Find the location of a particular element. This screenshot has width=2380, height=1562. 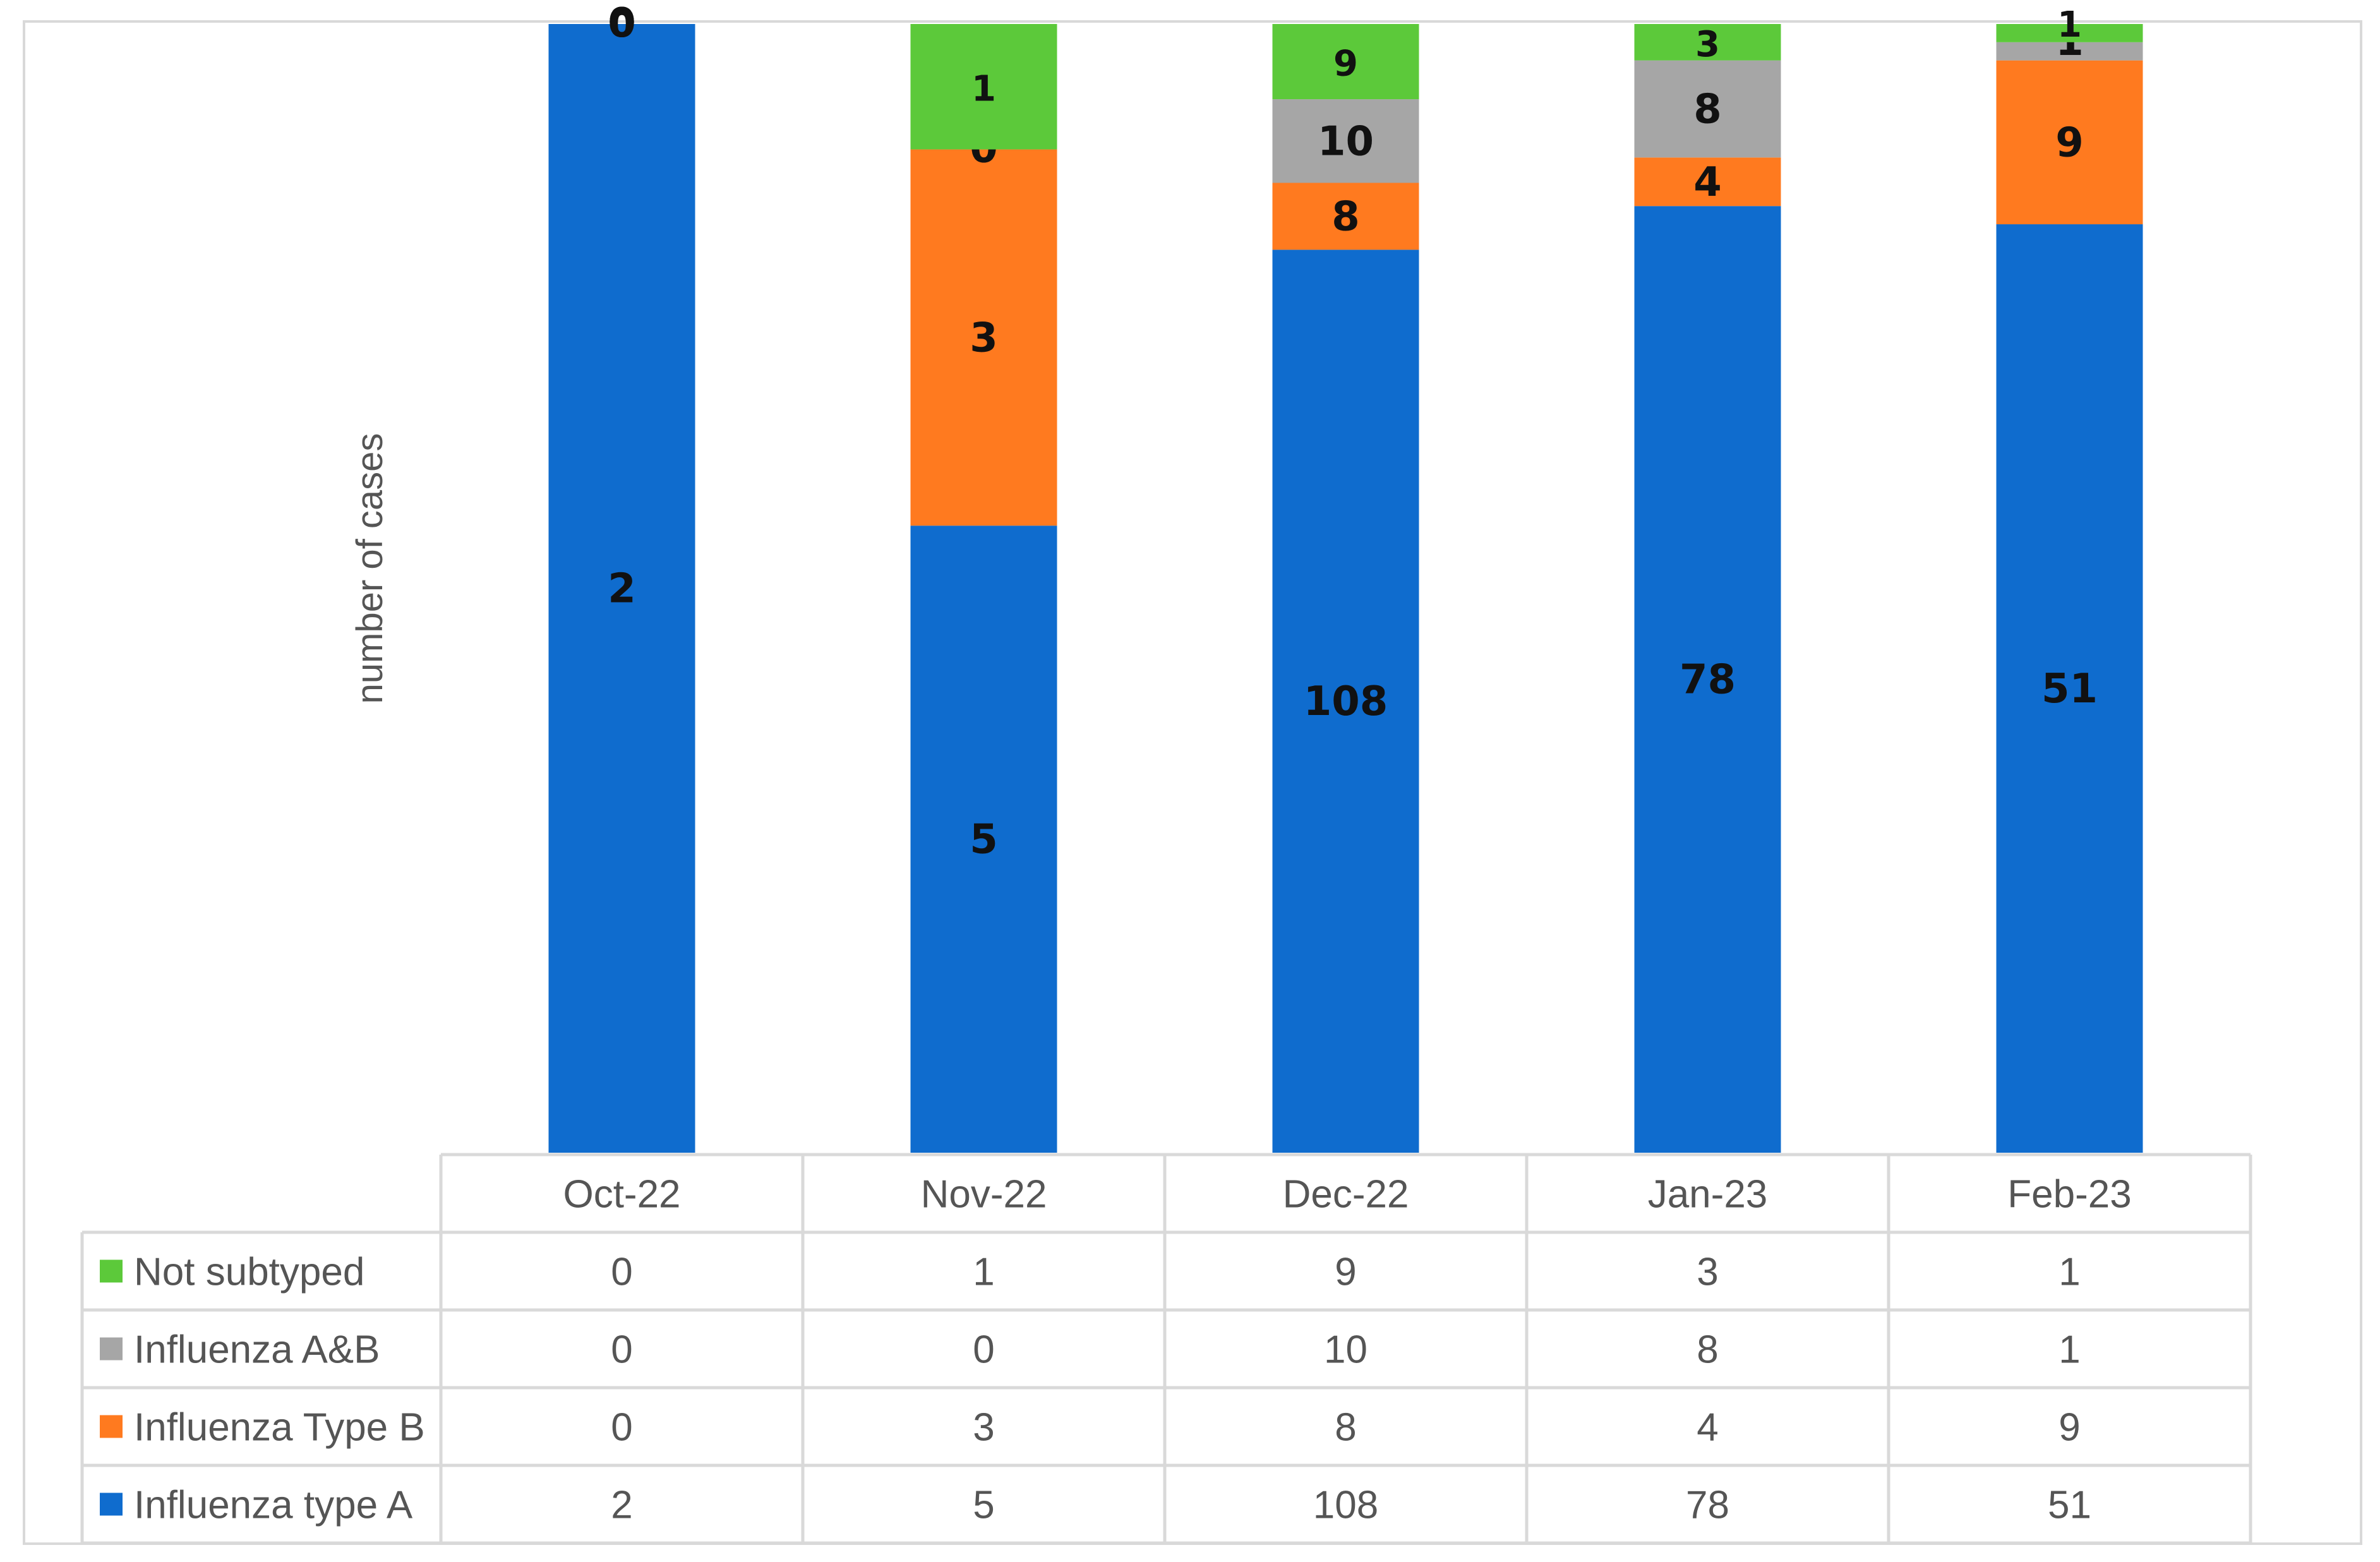

table-cell-influenza-type-b-feb-23: 9 is located at coordinates (2069, 1428).